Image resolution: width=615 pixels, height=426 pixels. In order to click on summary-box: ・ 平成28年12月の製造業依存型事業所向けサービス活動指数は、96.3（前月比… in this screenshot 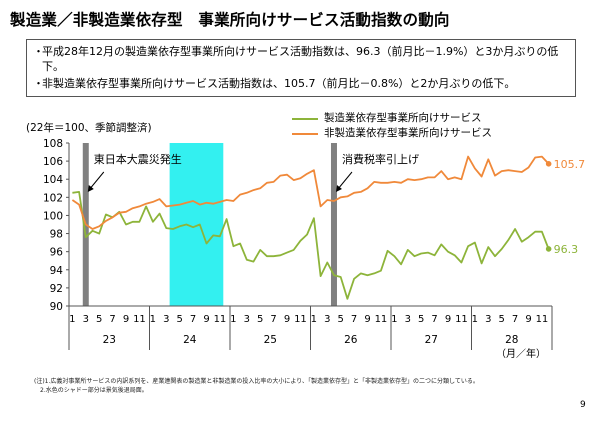, I will do `click(301, 68)`.